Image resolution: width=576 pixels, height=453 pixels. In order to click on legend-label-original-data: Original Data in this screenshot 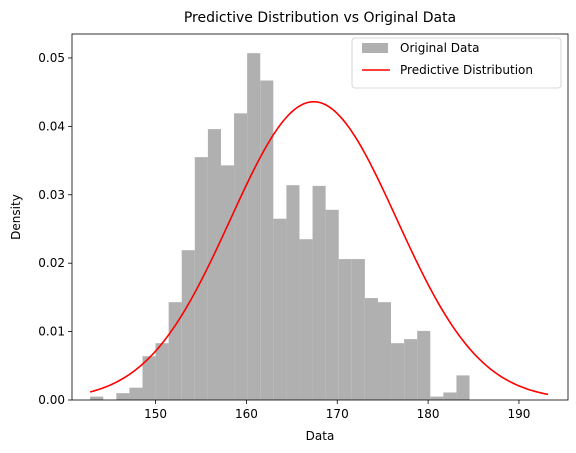, I will do `click(439, 48)`.